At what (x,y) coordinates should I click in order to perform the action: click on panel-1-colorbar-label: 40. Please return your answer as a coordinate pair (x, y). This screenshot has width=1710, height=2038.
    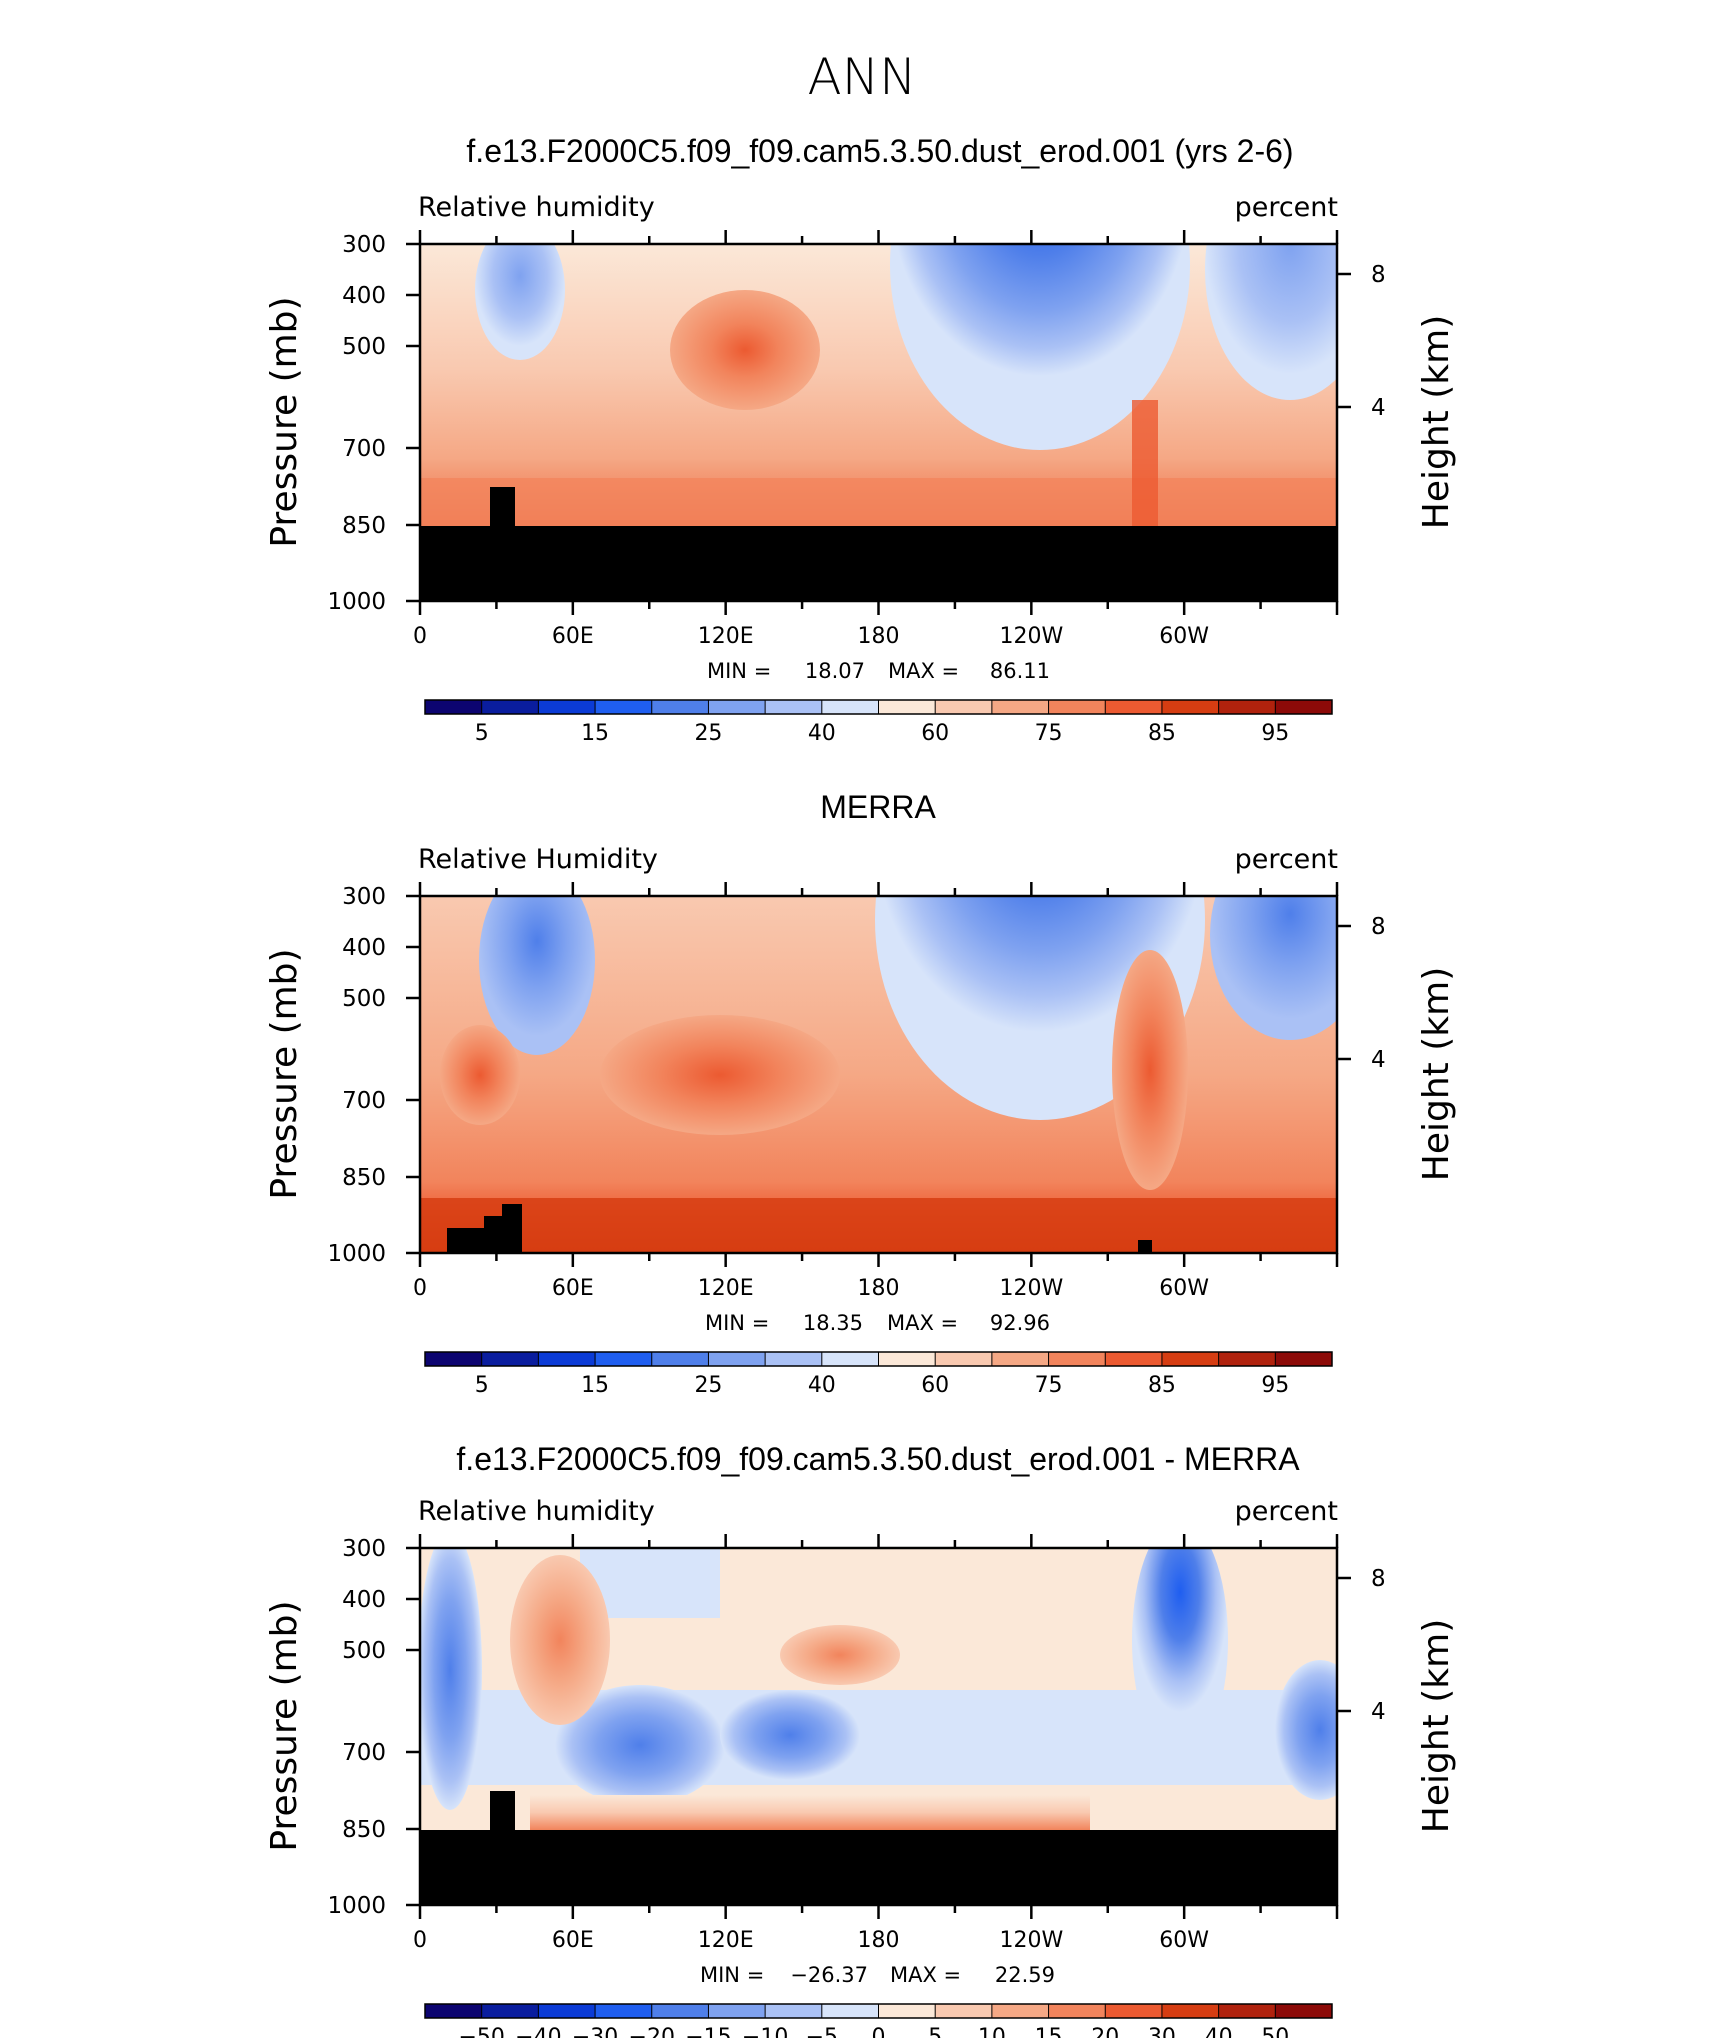
    Looking at the image, I should click on (822, 733).